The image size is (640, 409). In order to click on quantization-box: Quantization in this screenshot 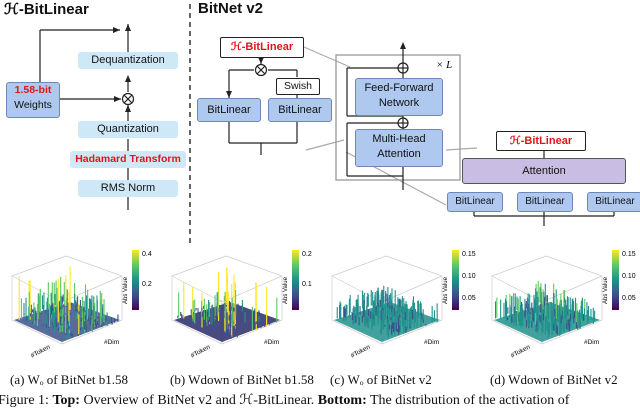, I will do `click(128, 129)`.